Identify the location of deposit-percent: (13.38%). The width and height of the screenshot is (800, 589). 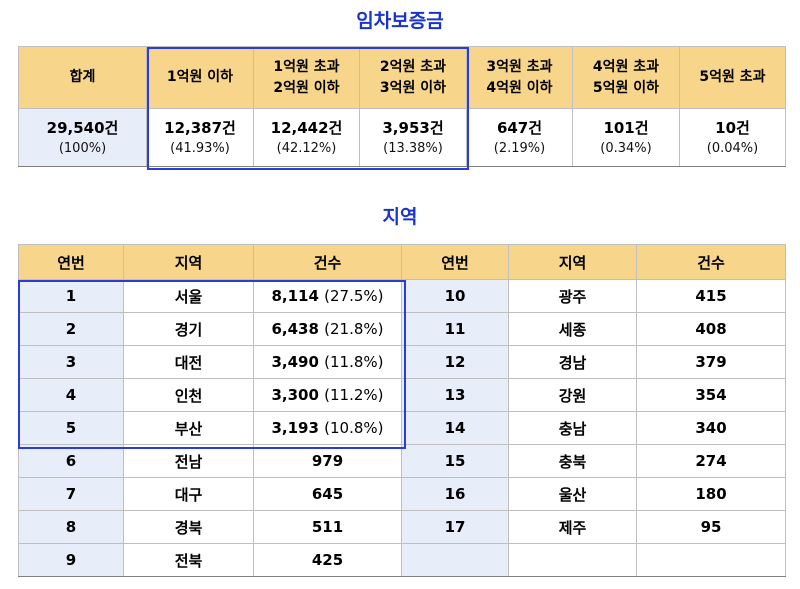
(413, 148).